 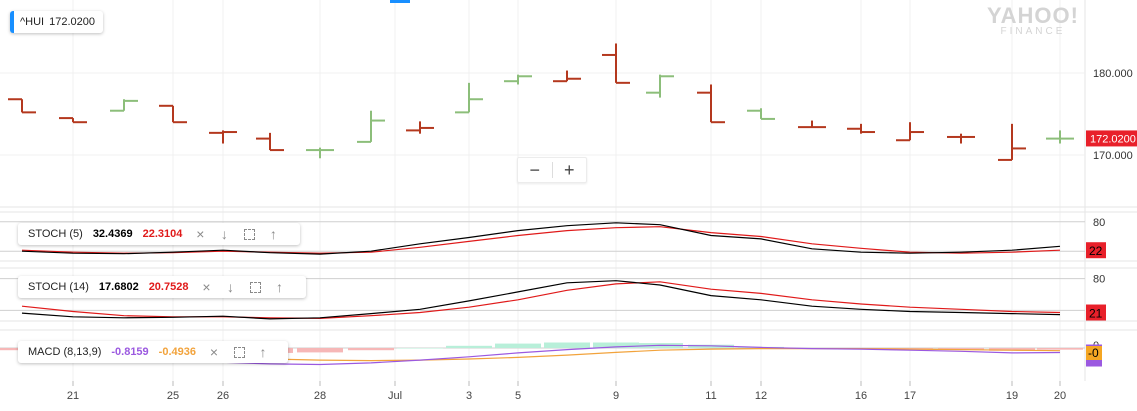 I want to click on macd-value: -0.8159, so click(x=130, y=352).